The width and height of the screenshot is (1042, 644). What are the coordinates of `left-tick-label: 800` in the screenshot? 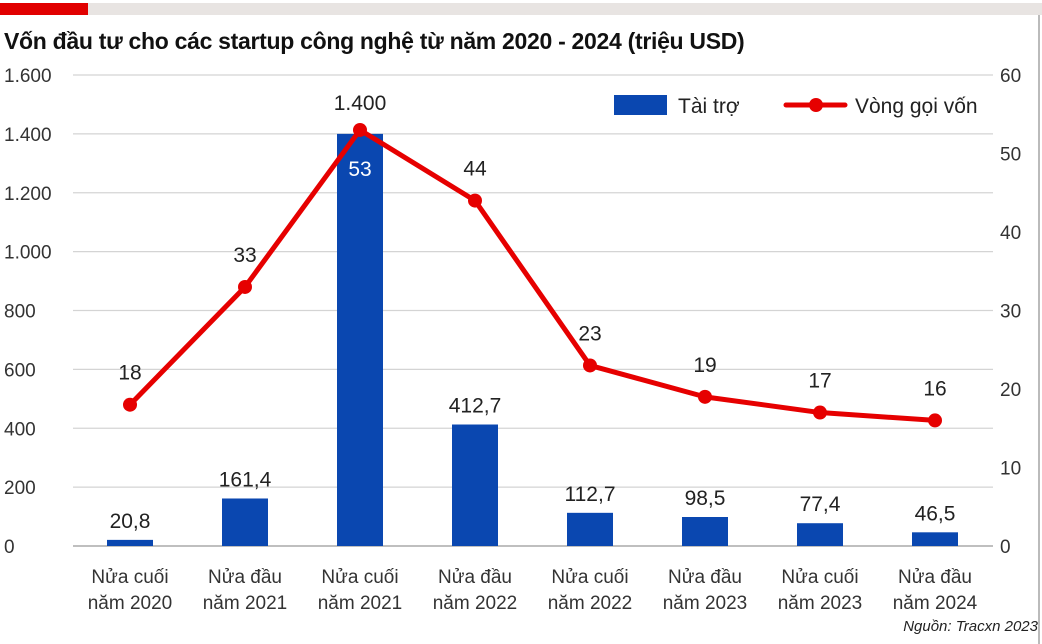 It's located at (20, 312).